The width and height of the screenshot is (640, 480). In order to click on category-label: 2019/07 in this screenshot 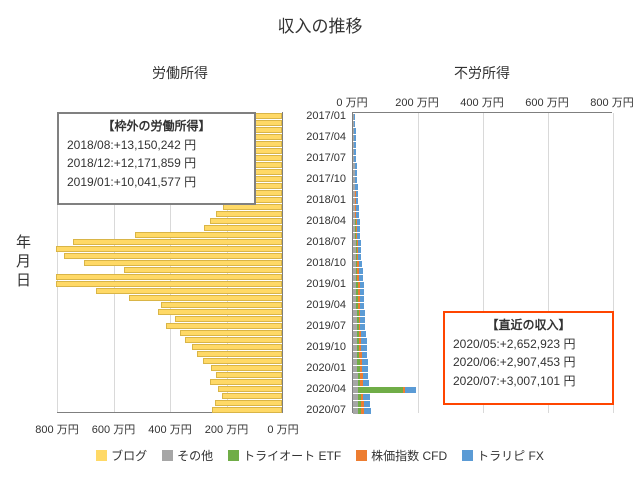, I will do `click(326, 326)`.